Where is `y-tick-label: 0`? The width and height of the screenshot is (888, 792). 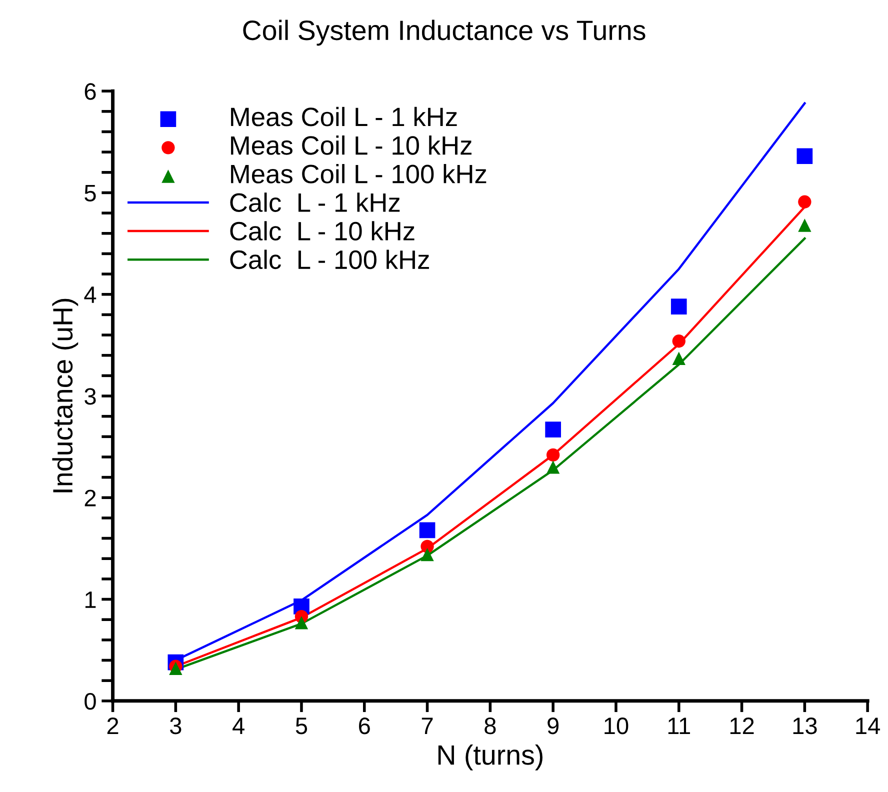 y-tick-label: 0 is located at coordinates (90, 701).